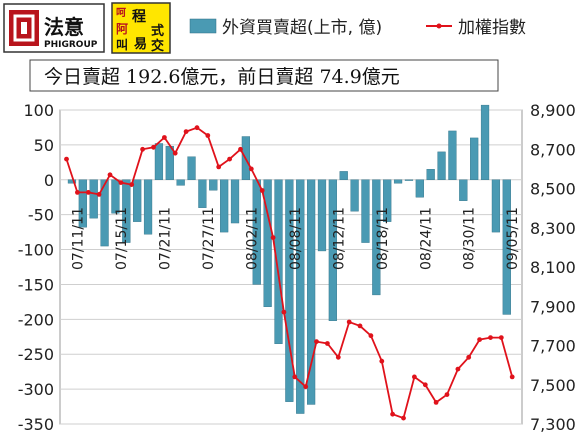 This screenshot has width=581, height=447. Describe the element at coordinates (302, 28) in the screenshot. I see `legend-bar-label: 外資買賣超(上市, 億)` at that location.